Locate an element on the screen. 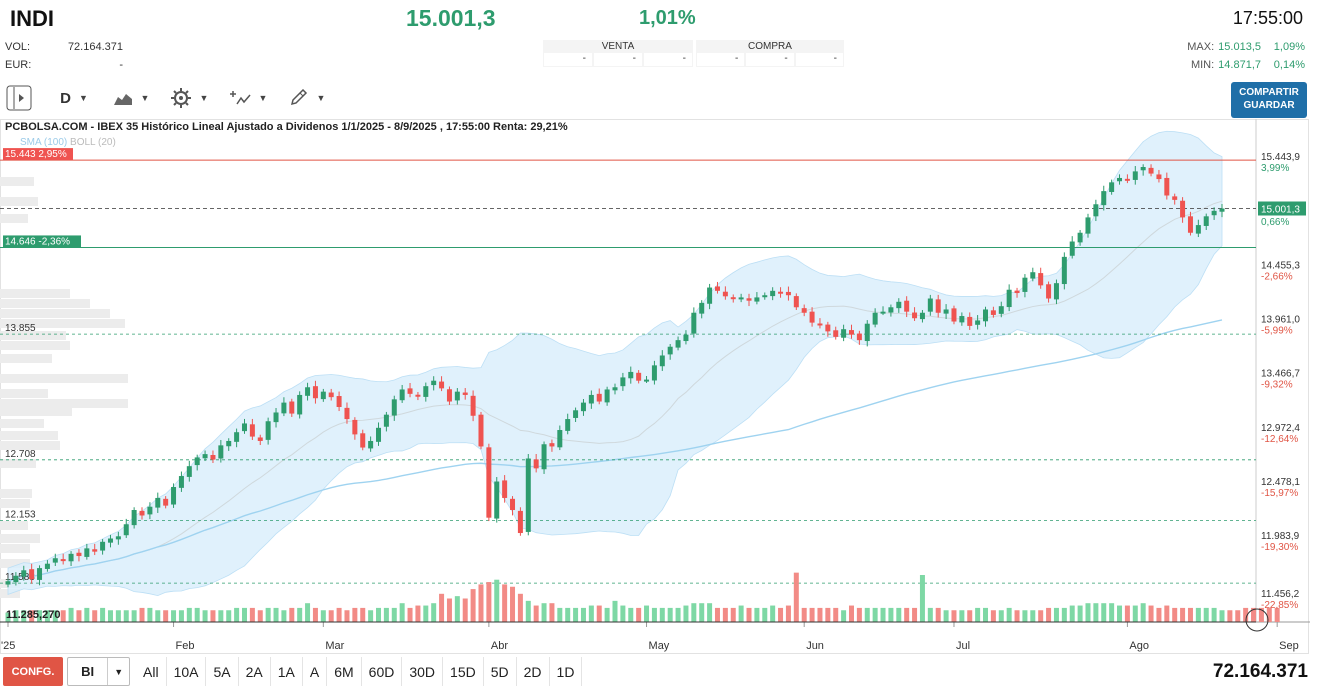 This screenshot has width=1322, height=693. level-label: 12.708 is located at coordinates (20, 454).